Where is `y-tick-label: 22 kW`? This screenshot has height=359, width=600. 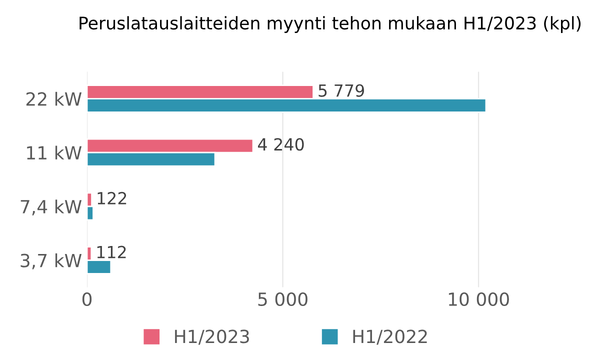 y-tick-label: 22 kW is located at coordinates (54, 99).